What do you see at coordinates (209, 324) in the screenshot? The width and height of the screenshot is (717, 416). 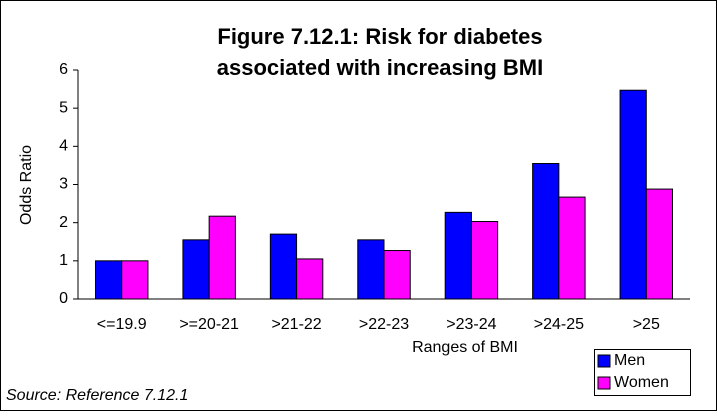 I see `x-tick-label: >=20-21` at bounding box center [209, 324].